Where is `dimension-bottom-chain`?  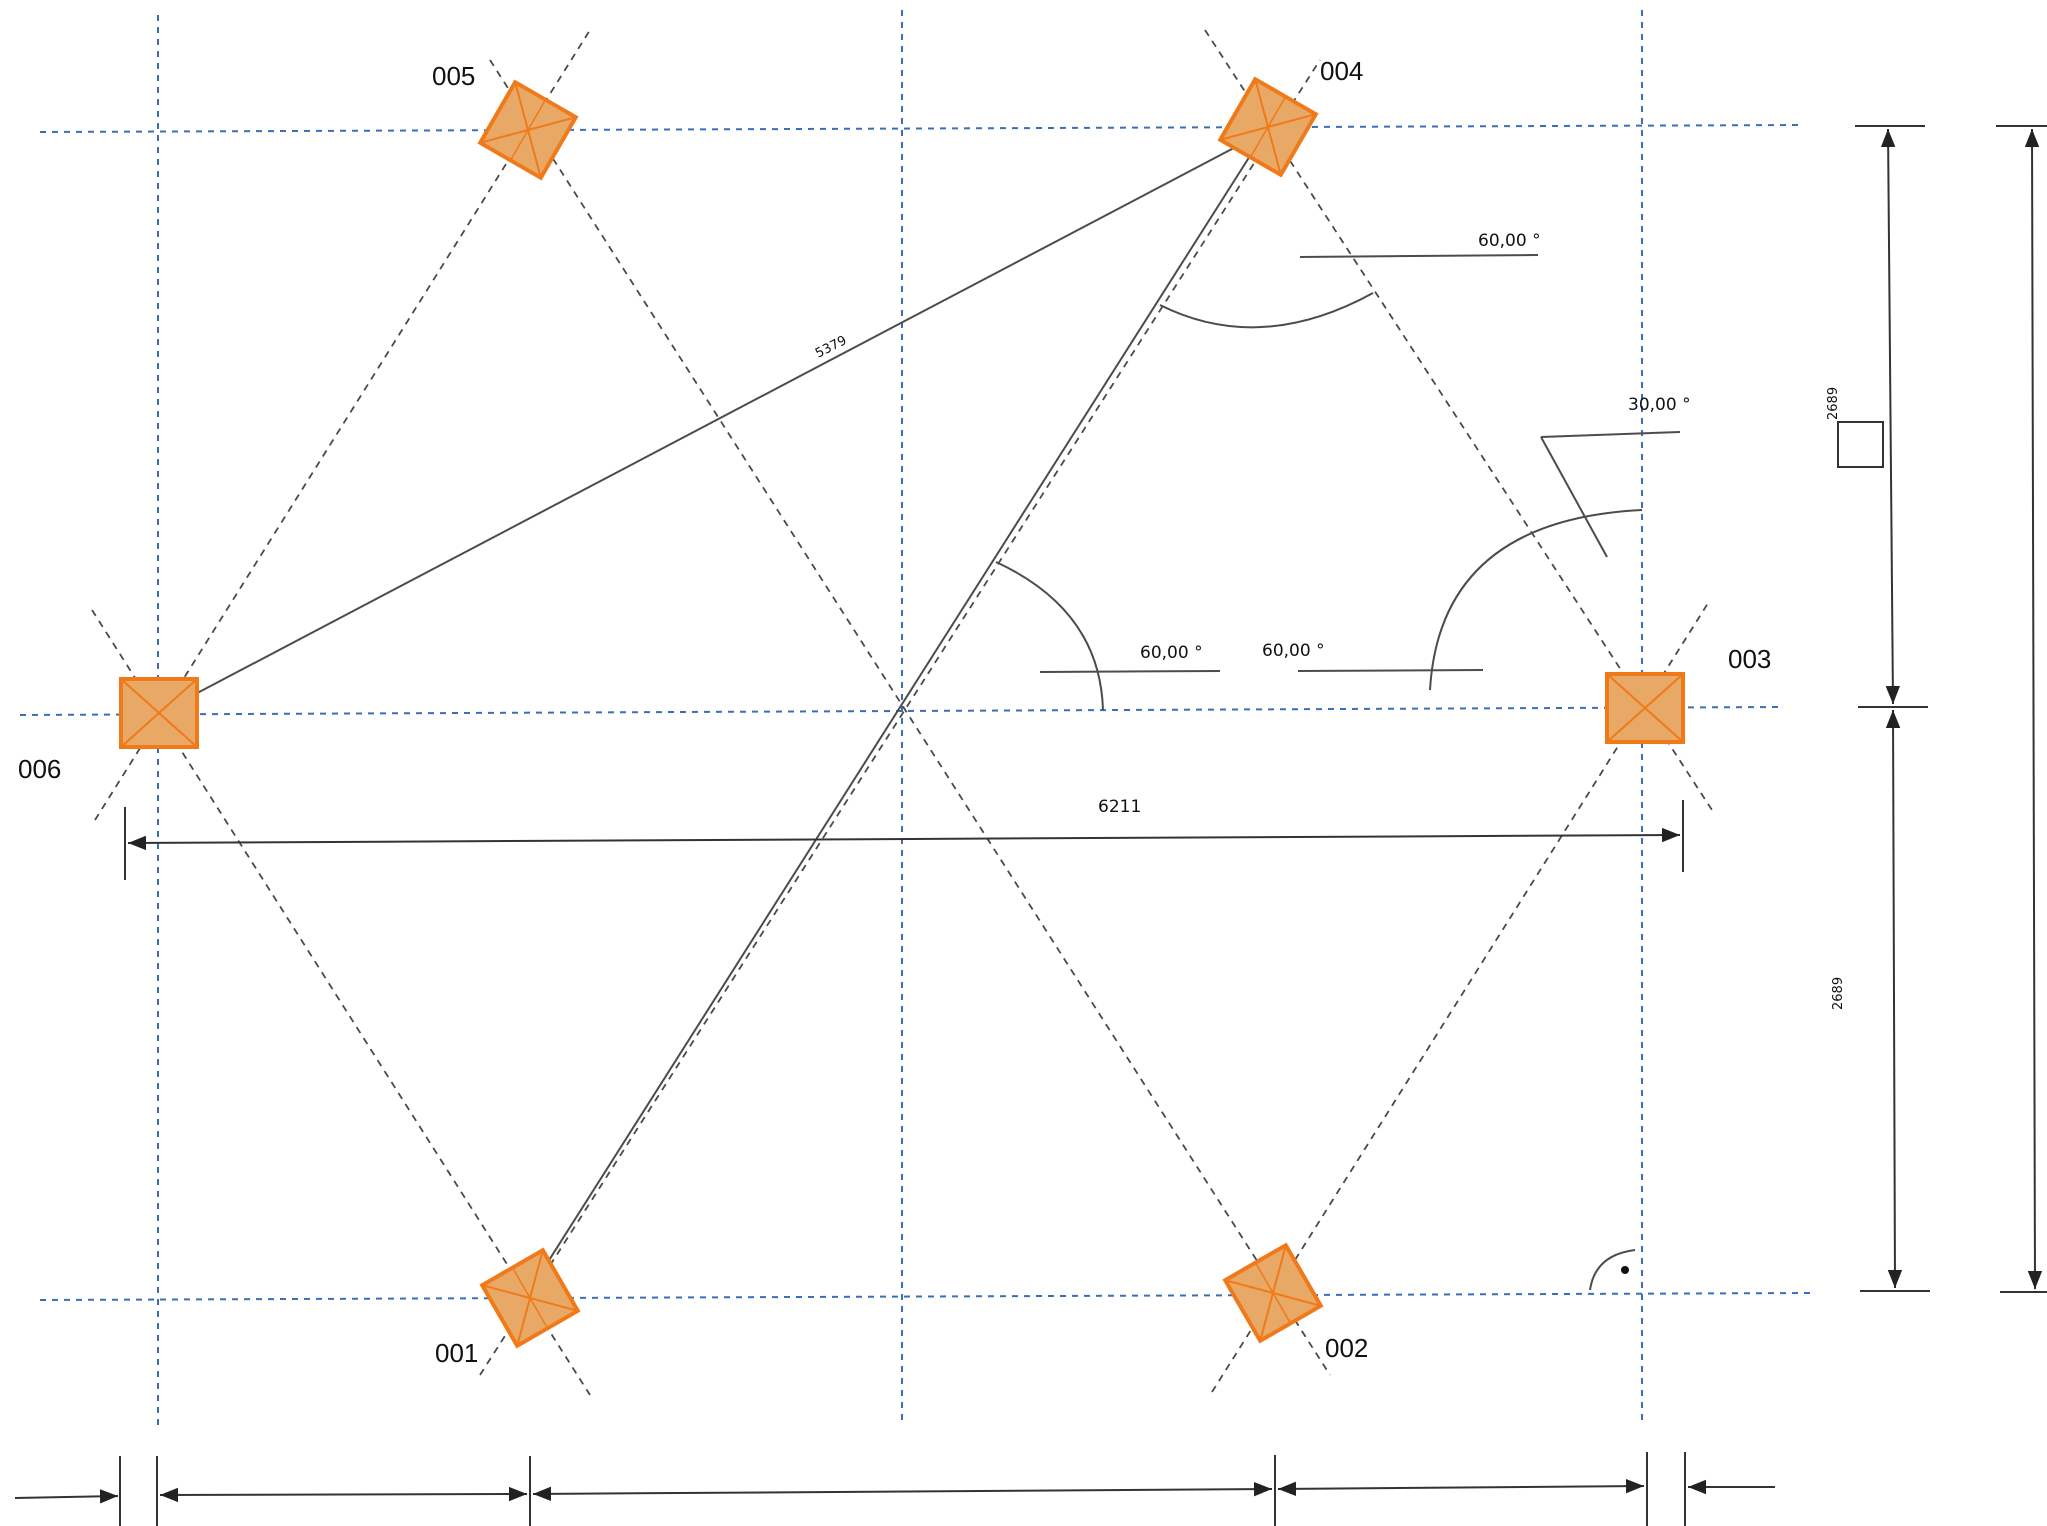
dimension-bottom-chain is located at coordinates (894, 1489).